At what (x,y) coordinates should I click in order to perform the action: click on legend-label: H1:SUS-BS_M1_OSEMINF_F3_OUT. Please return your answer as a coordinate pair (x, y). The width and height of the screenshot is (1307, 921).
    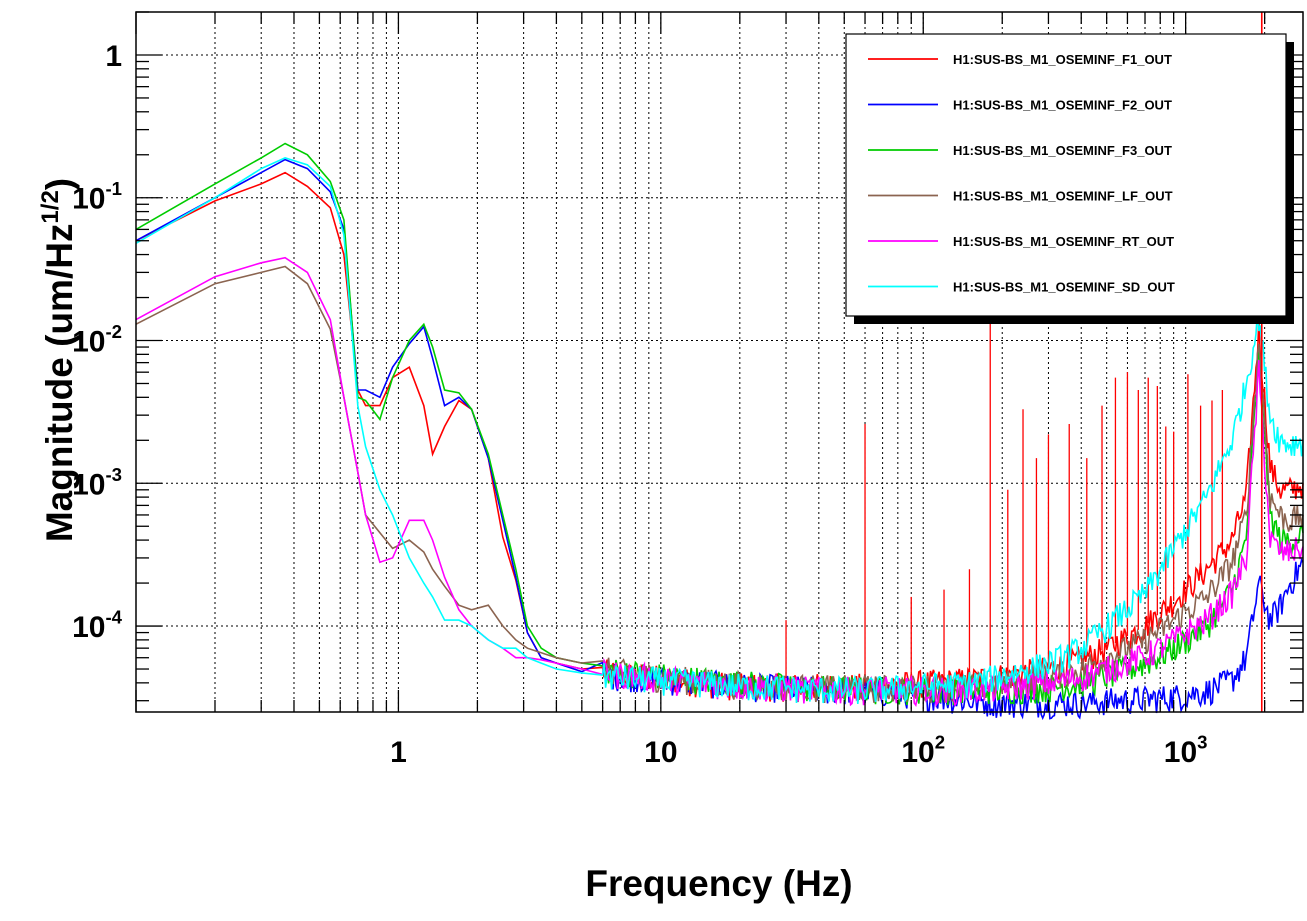
    Looking at the image, I should click on (1062, 150).